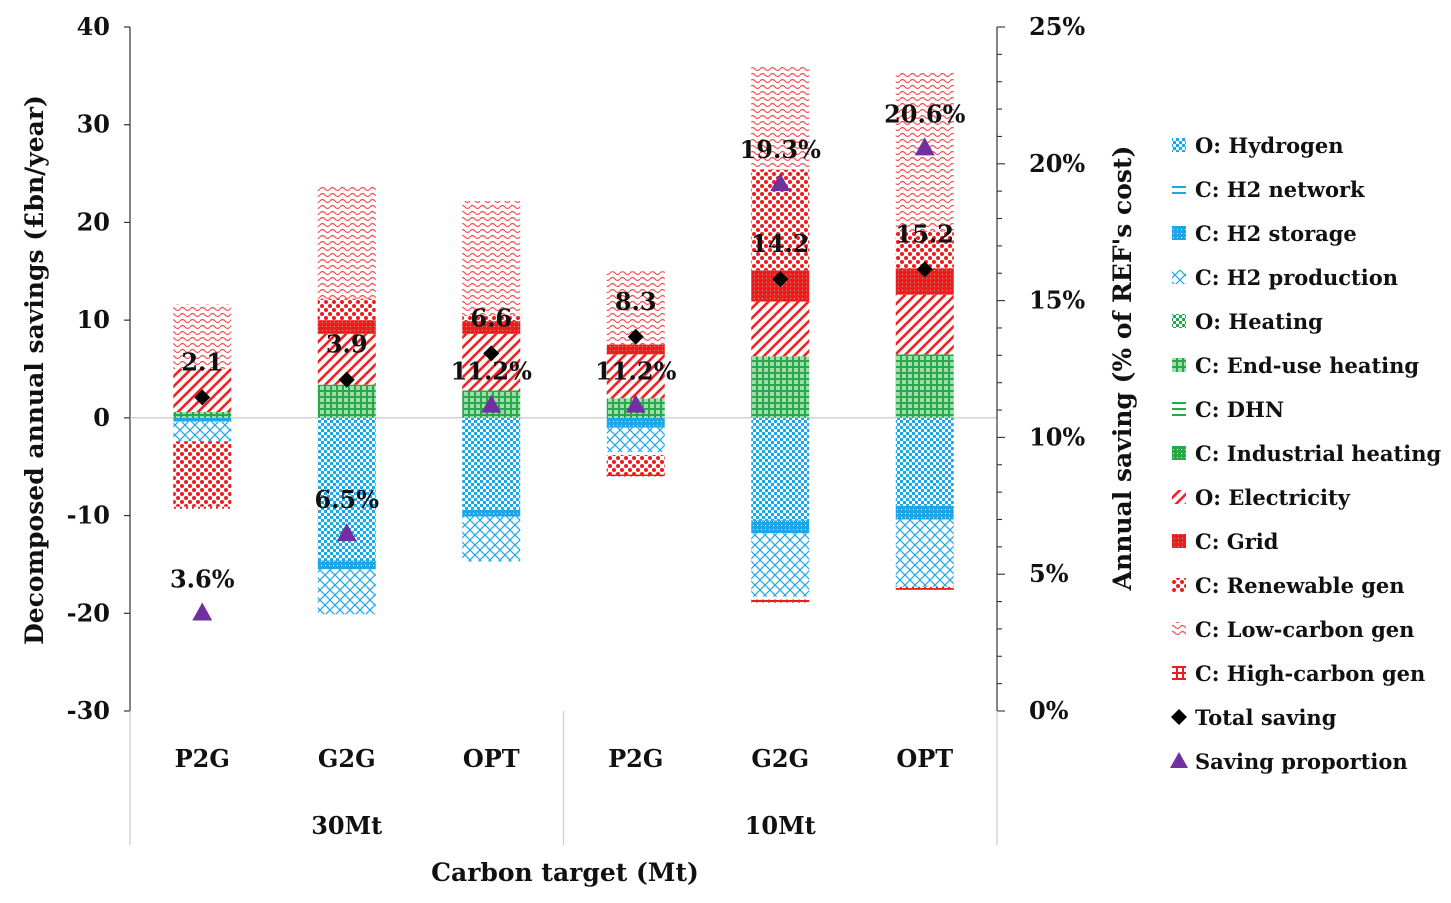  Describe the element at coordinates (1049, 573) in the screenshot. I see `y2-tick-label: 5%` at that location.